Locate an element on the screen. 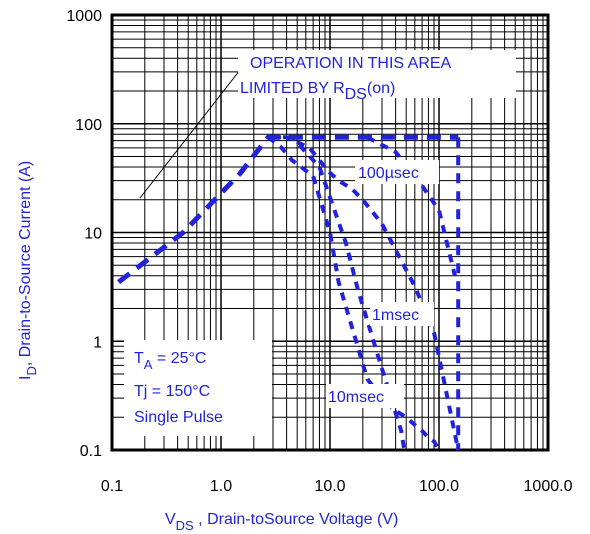  x-axis-label: VDS , Drain-toSource Voltage (V) is located at coordinates (281, 522).